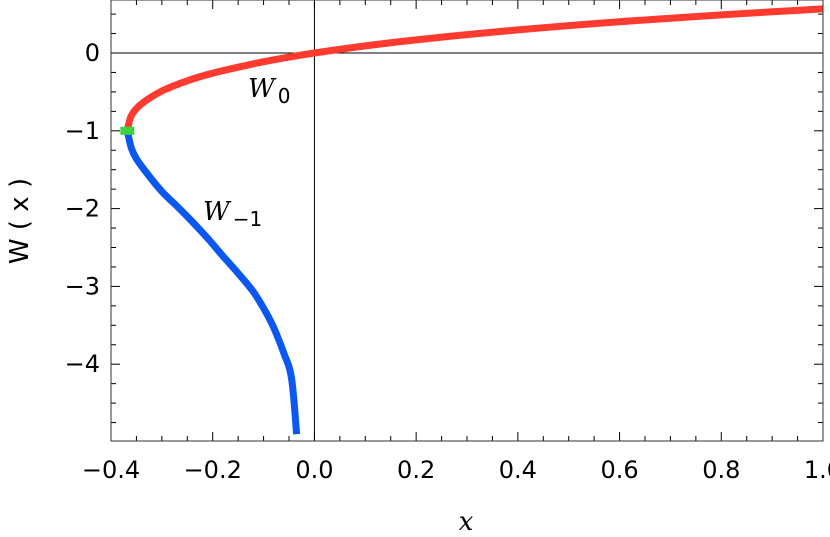 This screenshot has height=537, width=830. What do you see at coordinates (518, 470) in the screenshot?
I see `x-tick-label: 0.4` at bounding box center [518, 470].